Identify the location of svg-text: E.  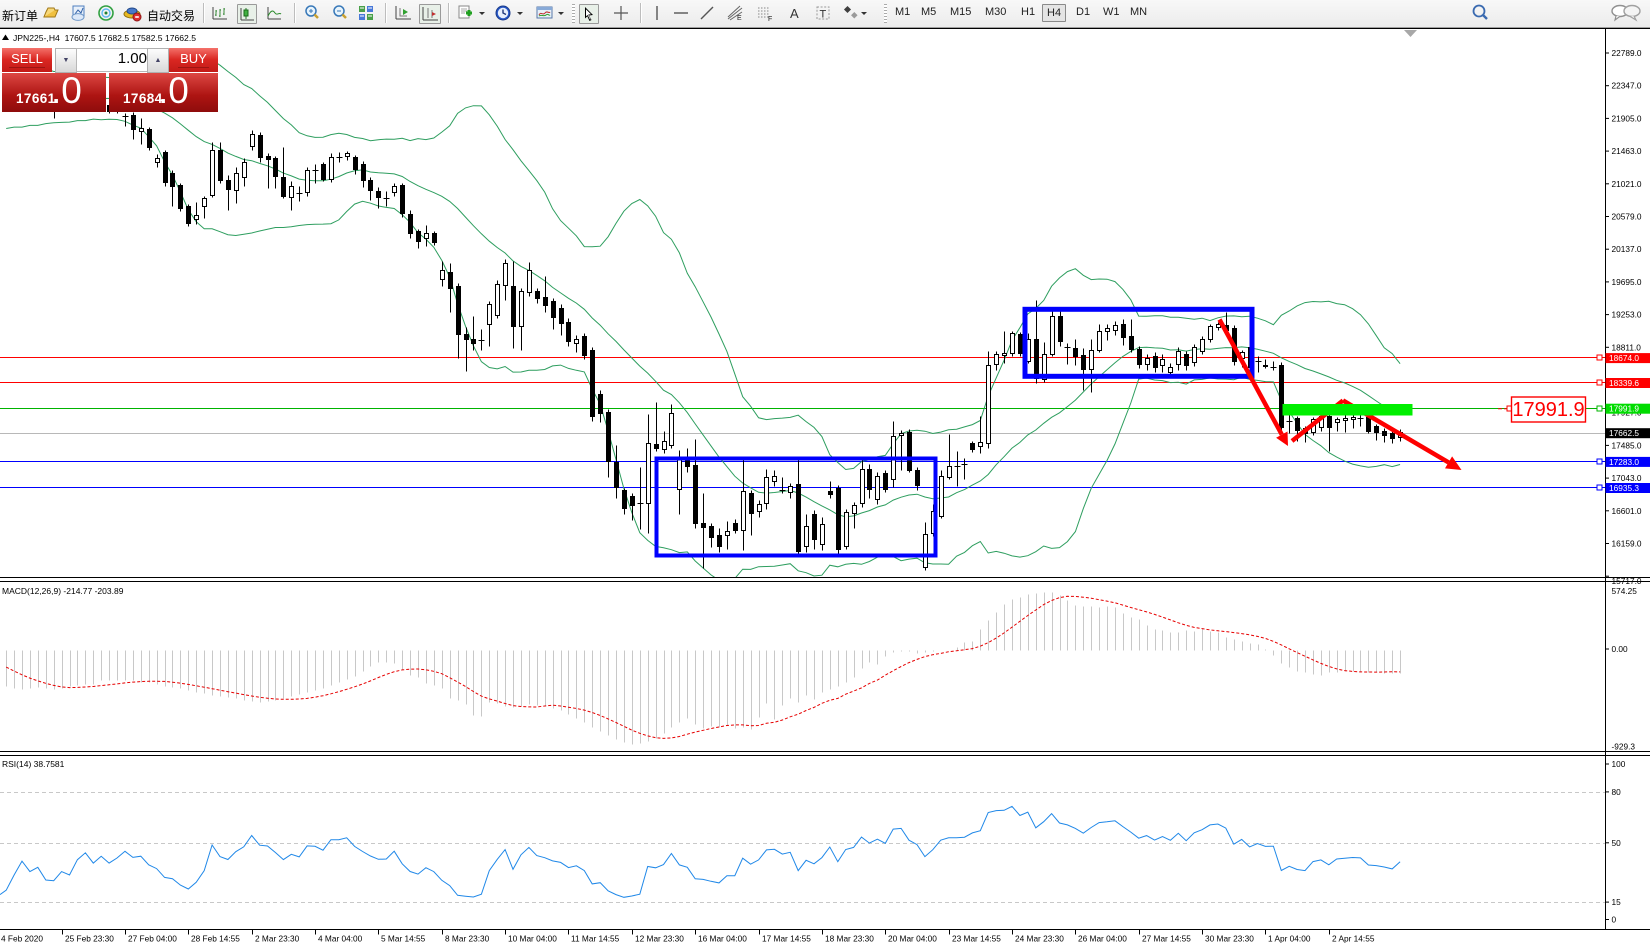
(739, 18).